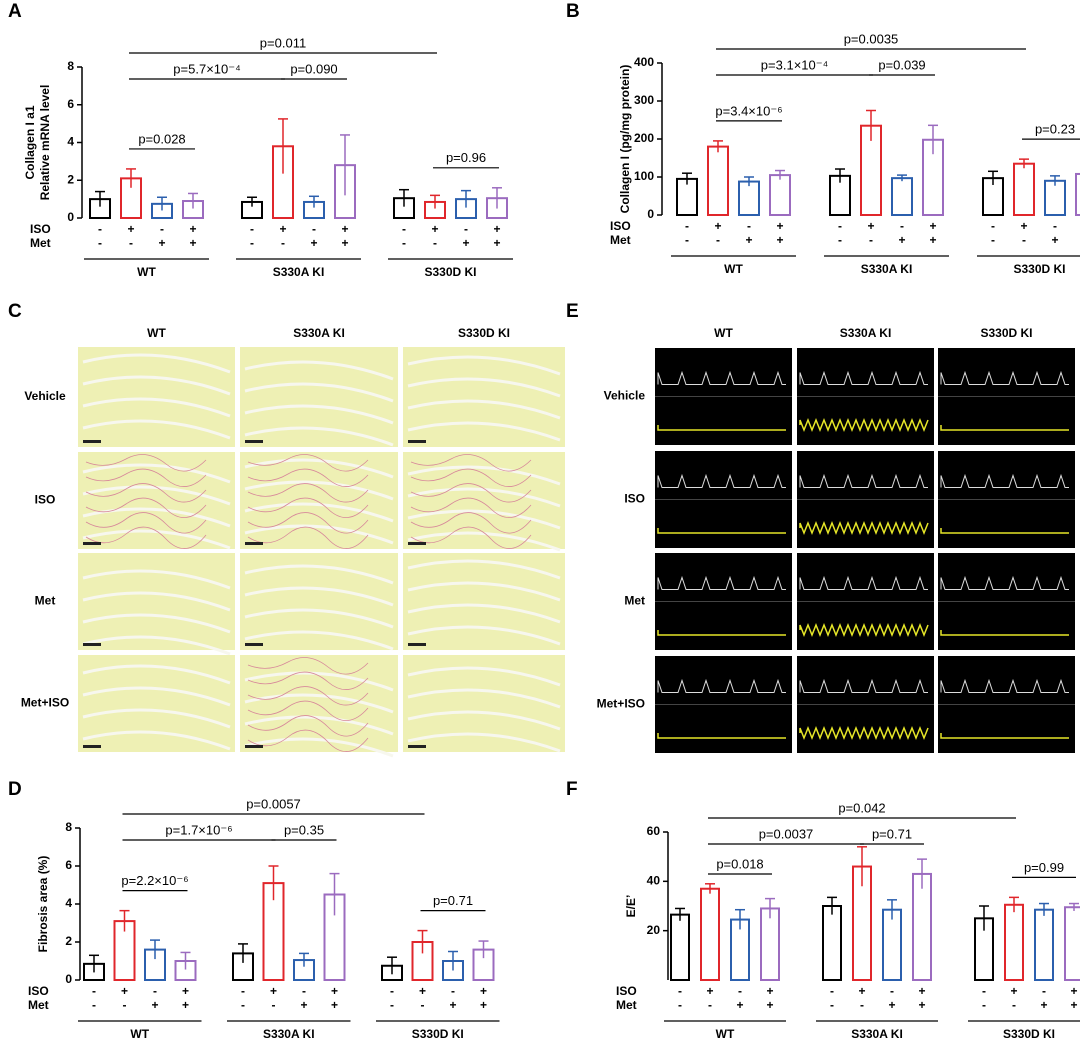 The image size is (1080, 1046). What do you see at coordinates (15, 789) in the screenshot?
I see `panel-label: D` at bounding box center [15, 789].